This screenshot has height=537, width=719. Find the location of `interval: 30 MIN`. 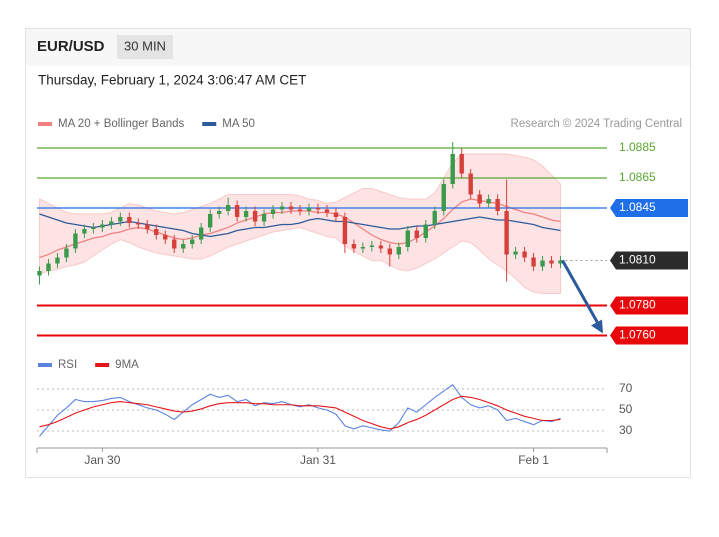

interval: 30 MIN is located at coordinates (145, 45).